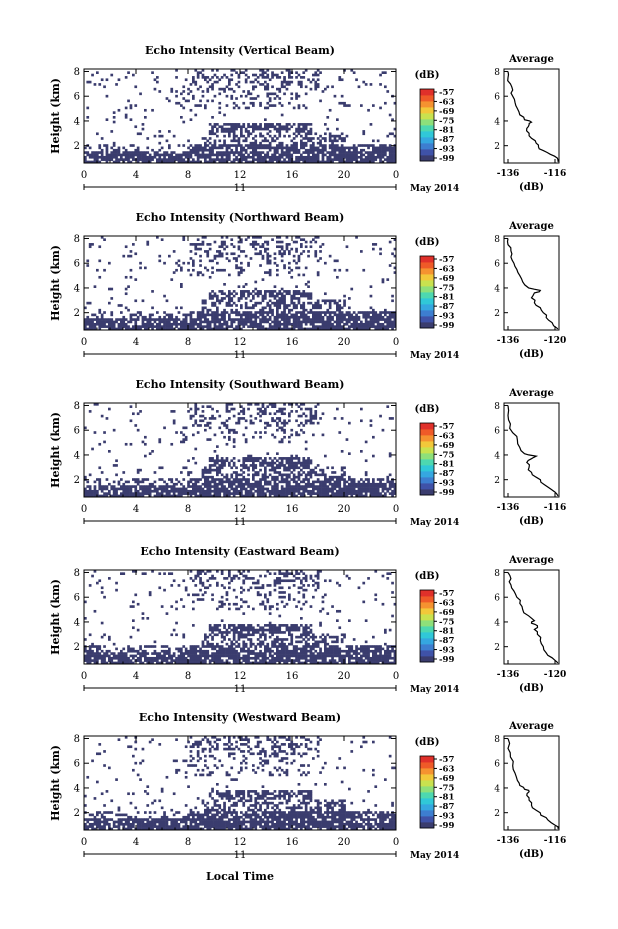 The width and height of the screenshot is (618, 929). Describe the element at coordinates (427, 307) in the screenshot. I see `colorbar-segment` at that location.